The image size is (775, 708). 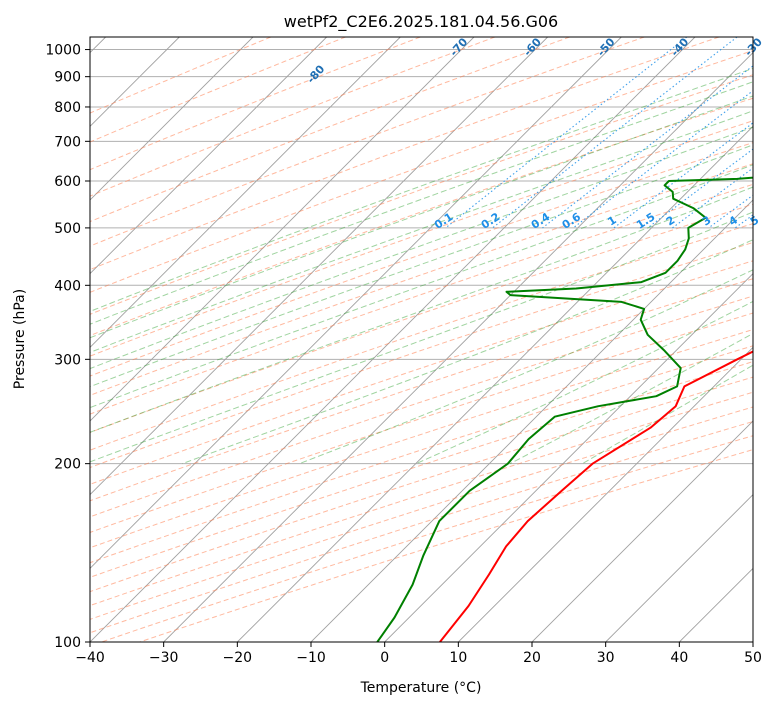 I want to click on mixing-ratio-lines, so click(x=599, y=133).